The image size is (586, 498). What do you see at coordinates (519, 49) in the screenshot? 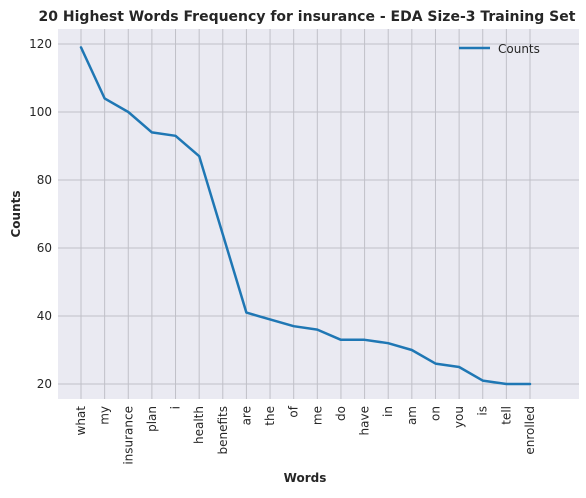
I see `legend-label: Counts` at bounding box center [519, 49].